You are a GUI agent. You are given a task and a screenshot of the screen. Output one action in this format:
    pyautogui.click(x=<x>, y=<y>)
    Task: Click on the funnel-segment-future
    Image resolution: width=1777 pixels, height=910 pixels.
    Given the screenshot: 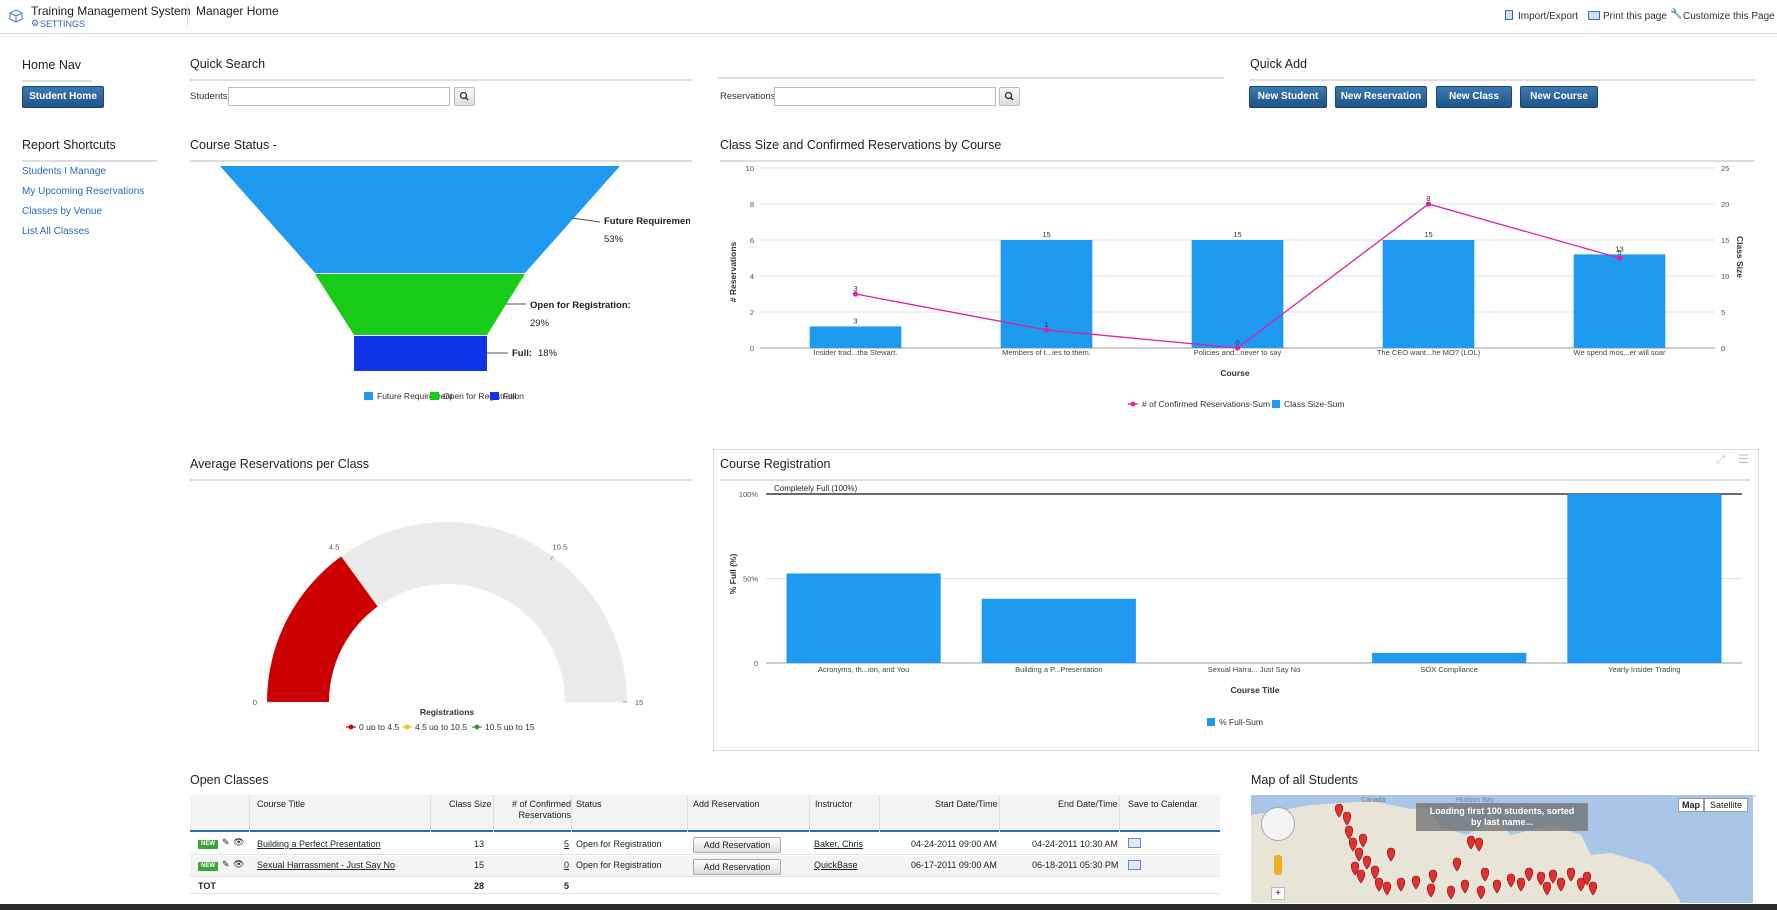 What is the action you would take?
    pyautogui.click(x=420, y=219)
    